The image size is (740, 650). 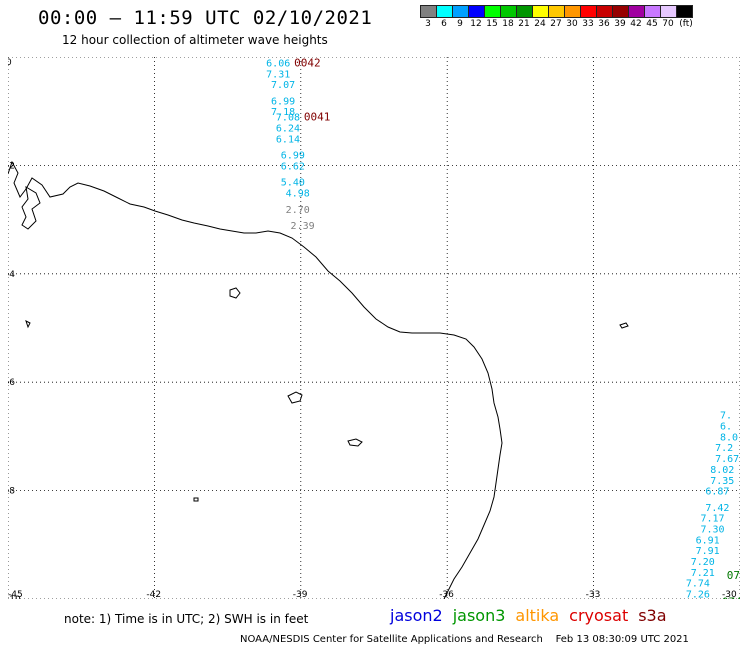 I want to click on island-amazon-mouth, so click(x=31, y=208).